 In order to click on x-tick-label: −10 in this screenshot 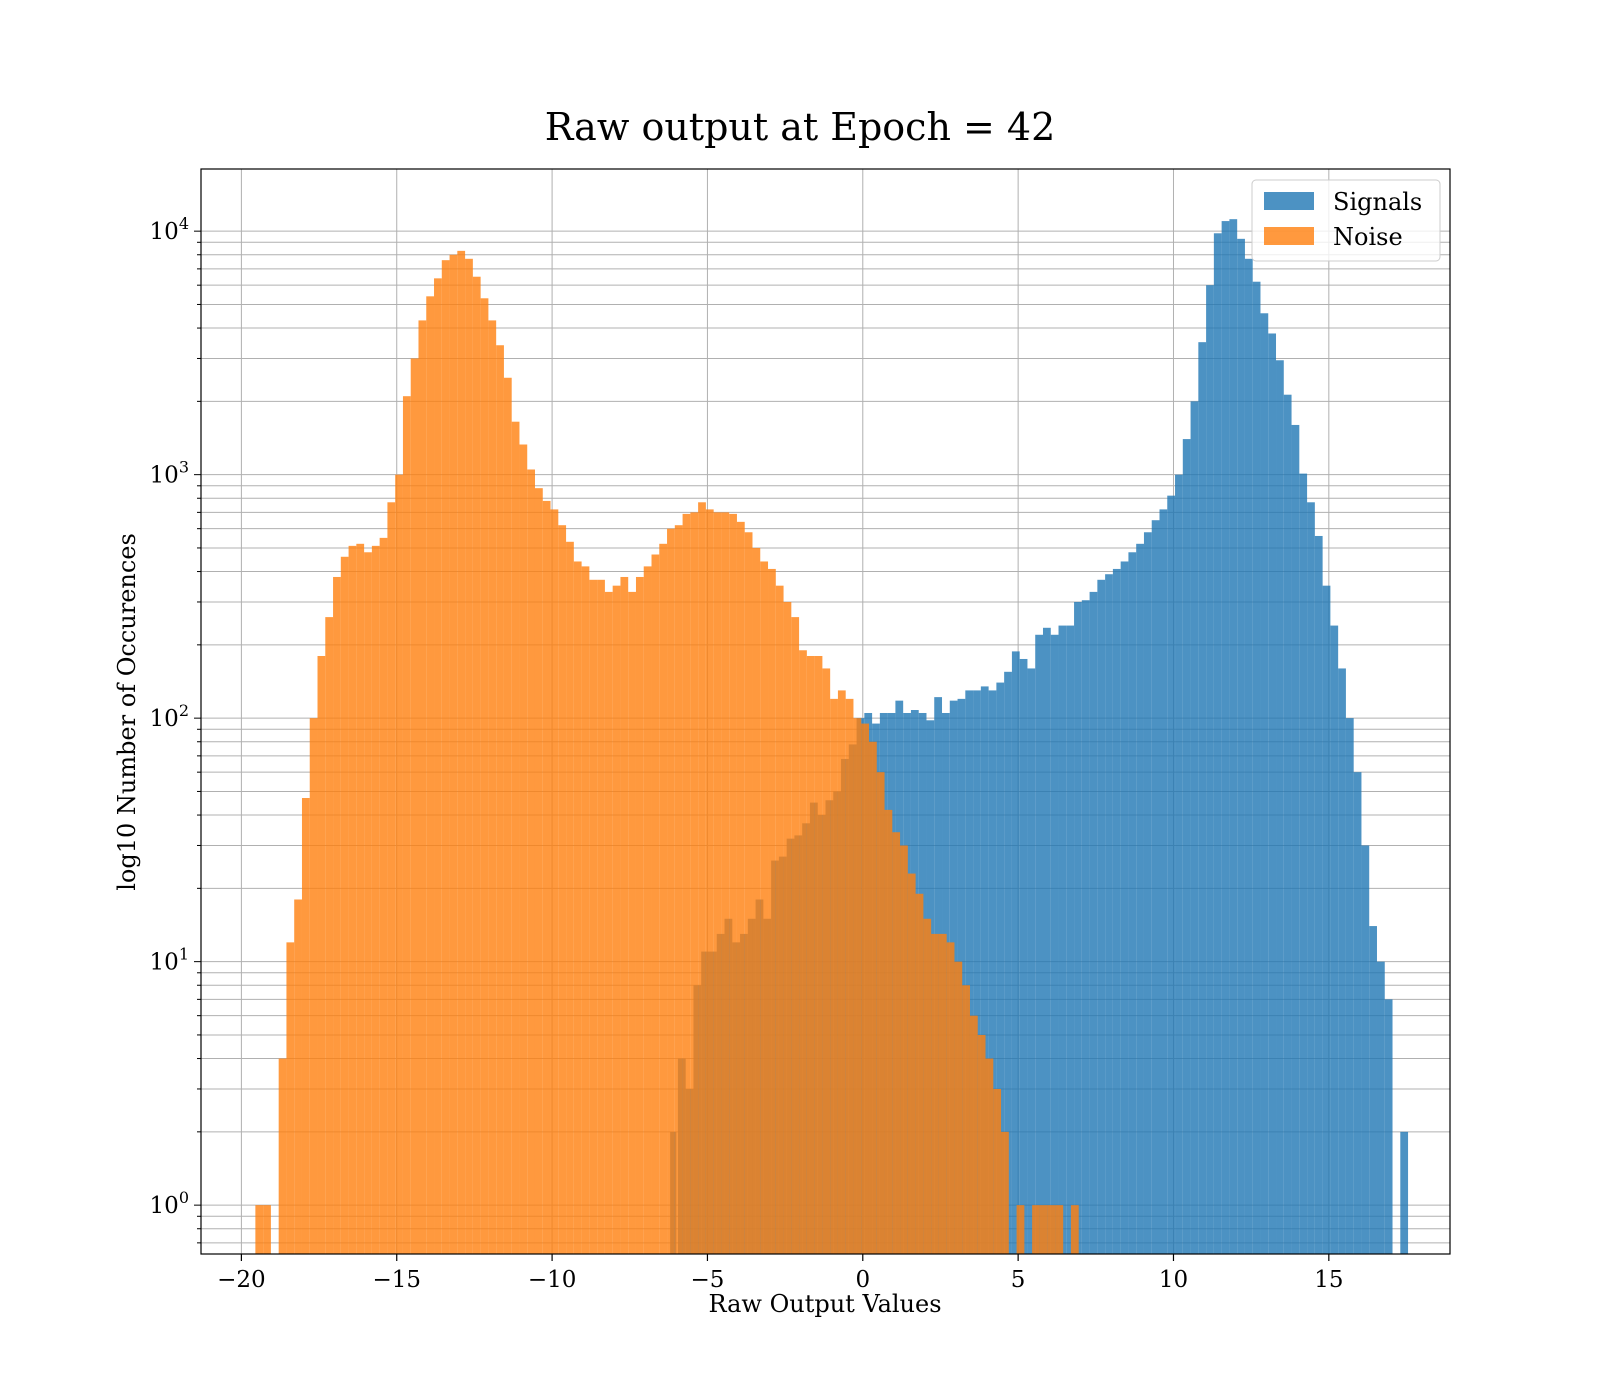, I will do `click(552, 1280)`.